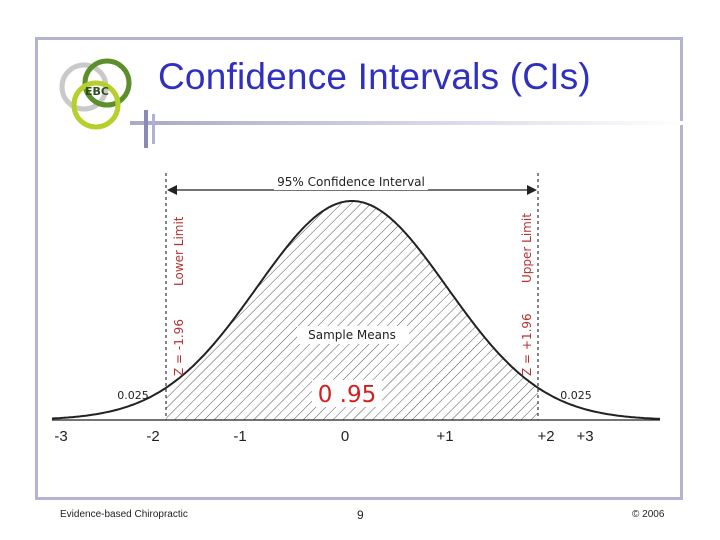 The image size is (720, 540). I want to click on tick-label: -1, so click(240, 436).